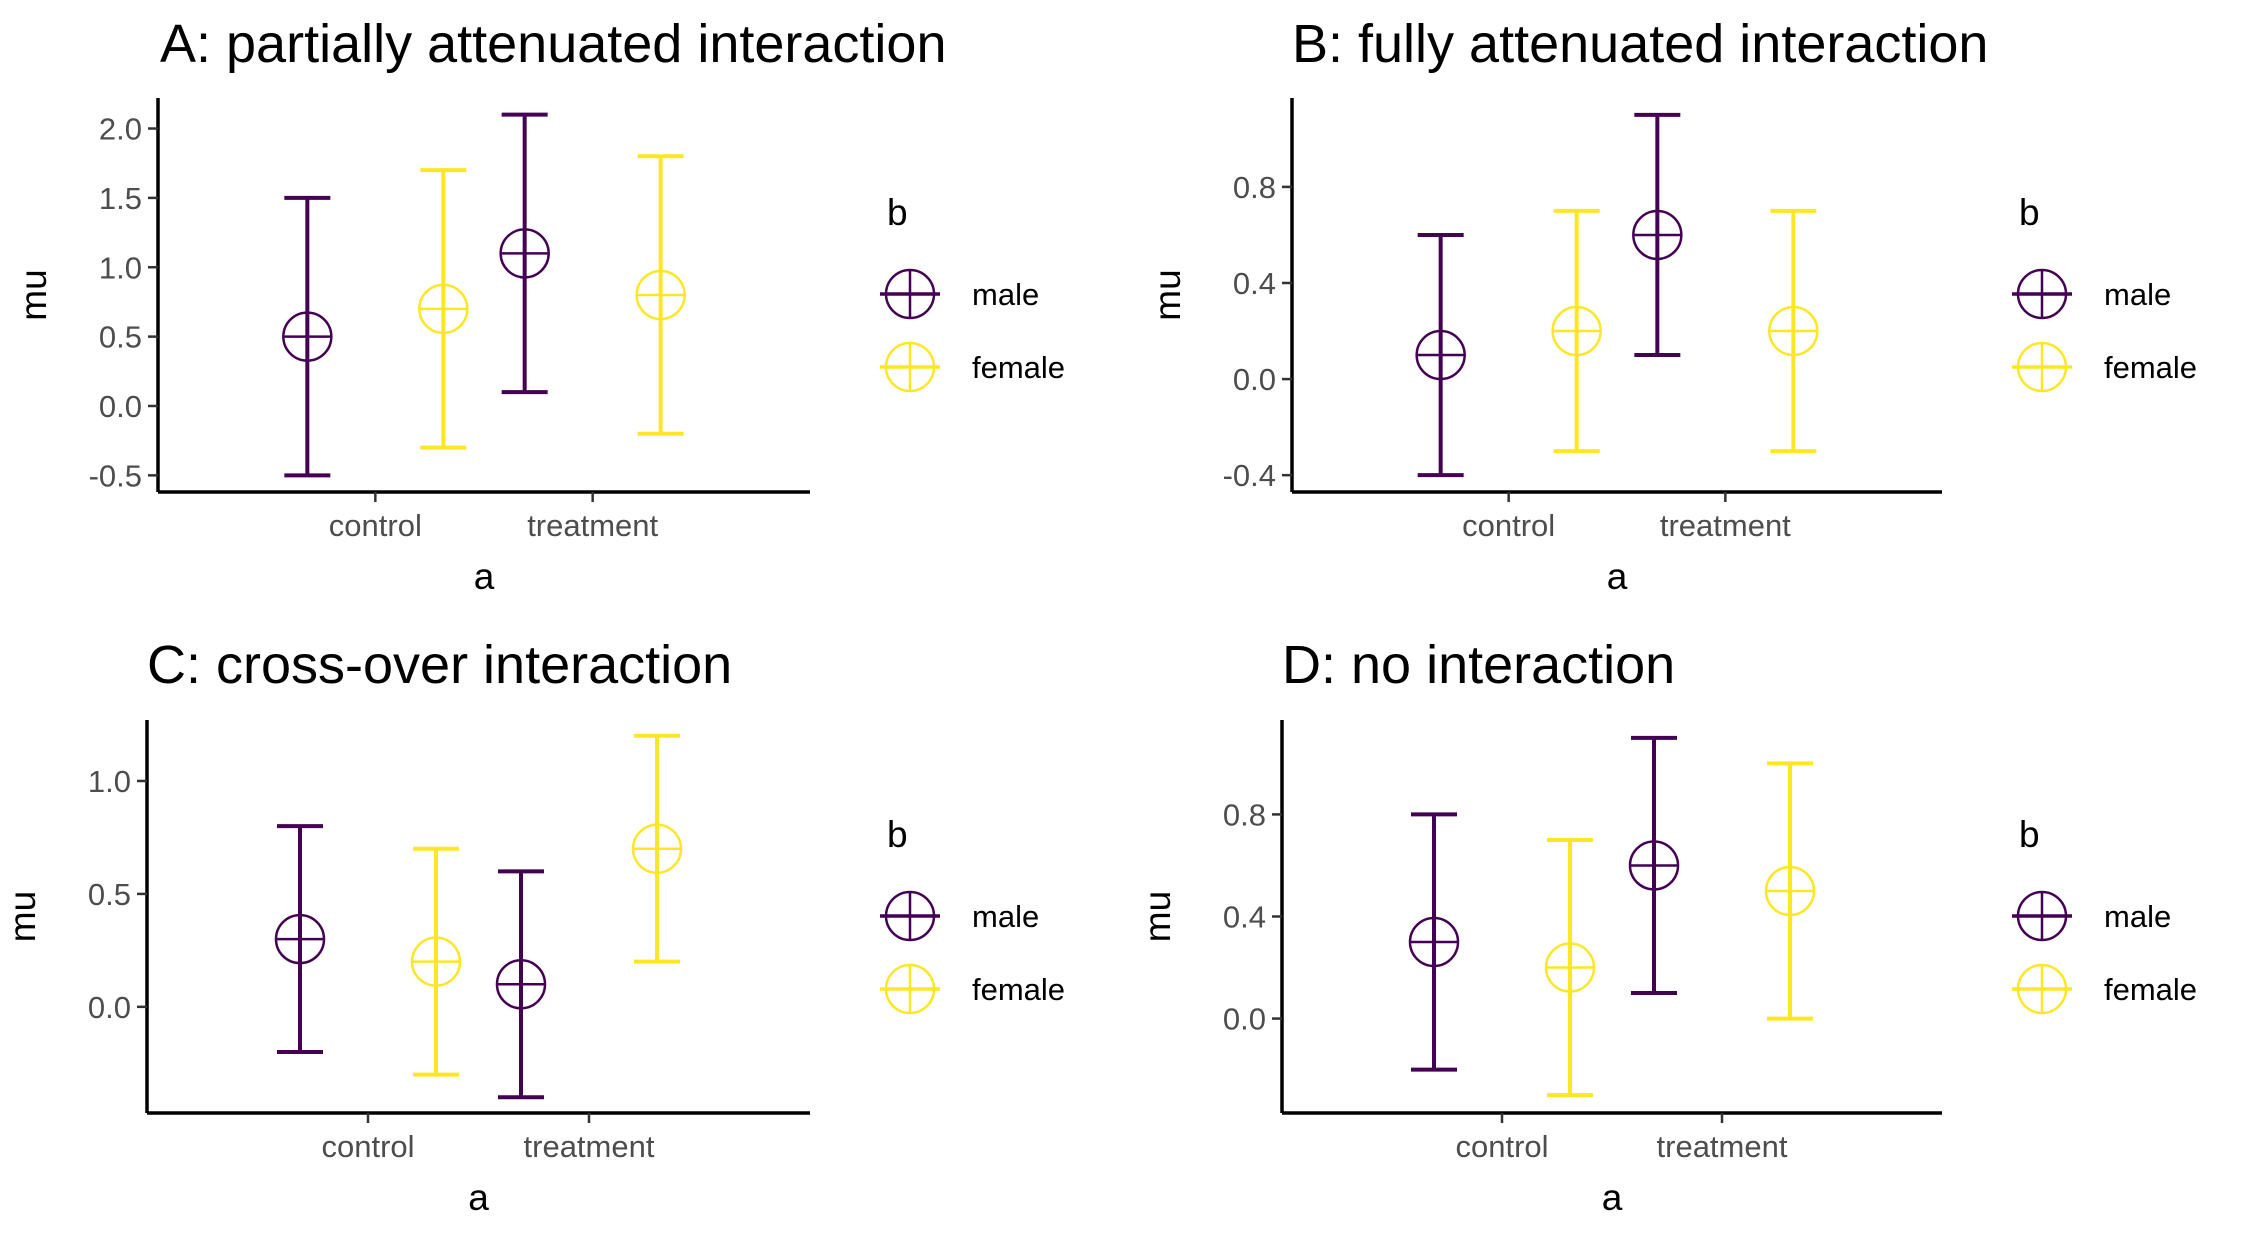 This screenshot has width=2251, height=1237. Describe the element at coordinates (439, 665) in the screenshot. I see `panel-title: C: cross-over interaction` at that location.